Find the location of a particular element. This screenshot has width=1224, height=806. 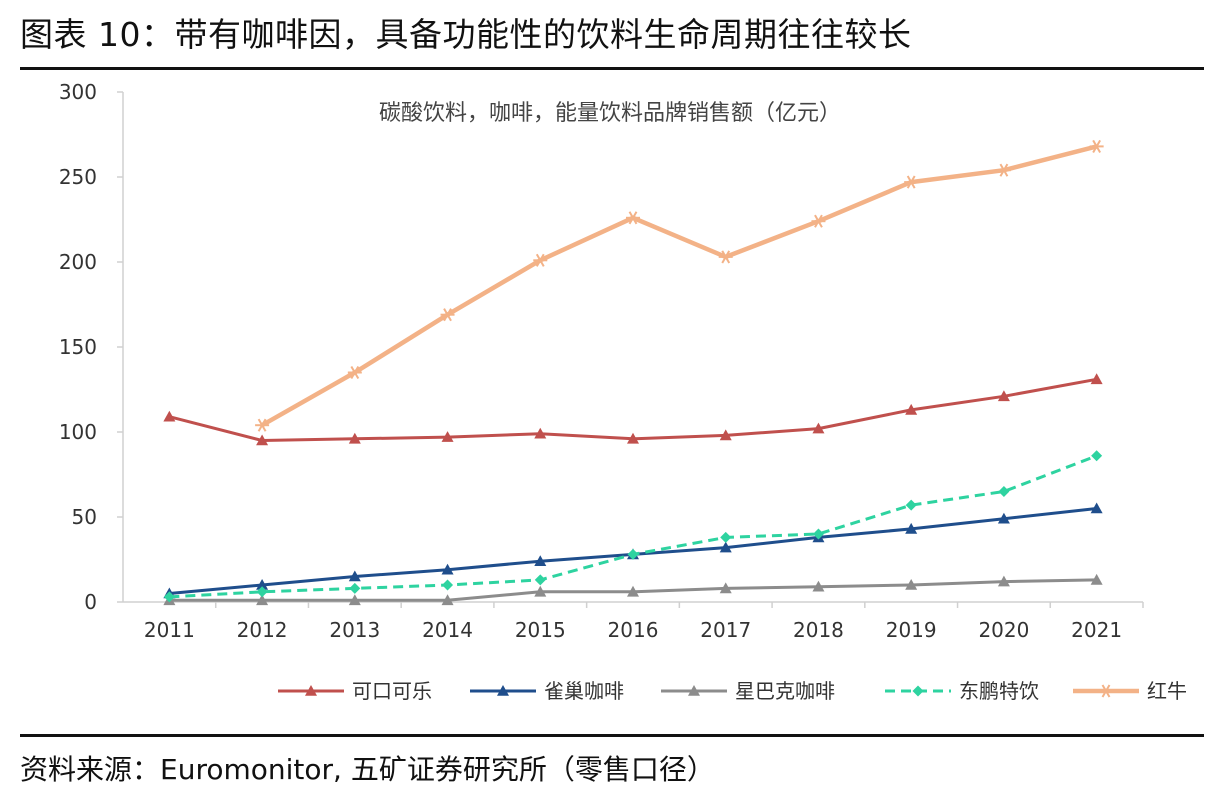

legend-label: 东鹏特饮 is located at coordinates (999, 691).